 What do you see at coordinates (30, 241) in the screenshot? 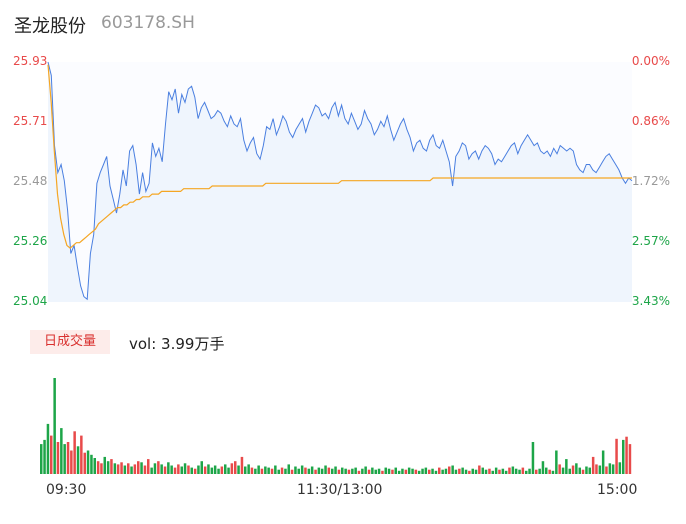
I see `price-tick: 25.26` at bounding box center [30, 241].